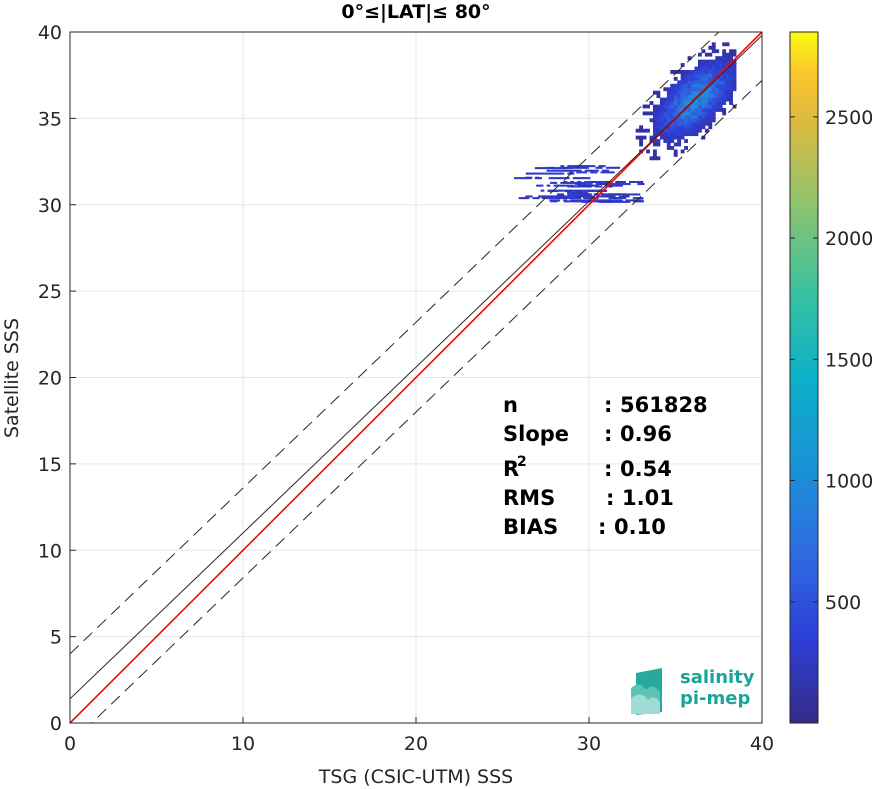 The image size is (879, 789). What do you see at coordinates (50, 292) in the screenshot?
I see `y-tick-label: 25` at bounding box center [50, 292].